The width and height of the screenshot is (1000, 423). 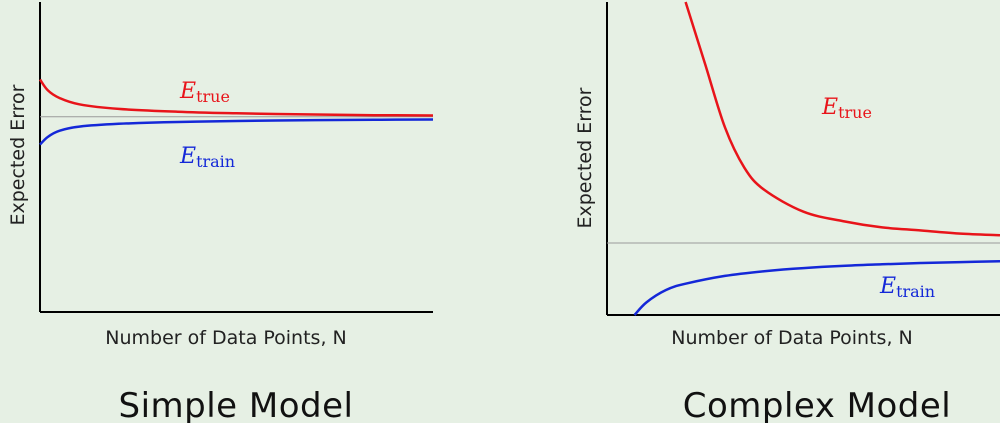 I want to click on chart-title: Complex Model, so click(x=817, y=404).